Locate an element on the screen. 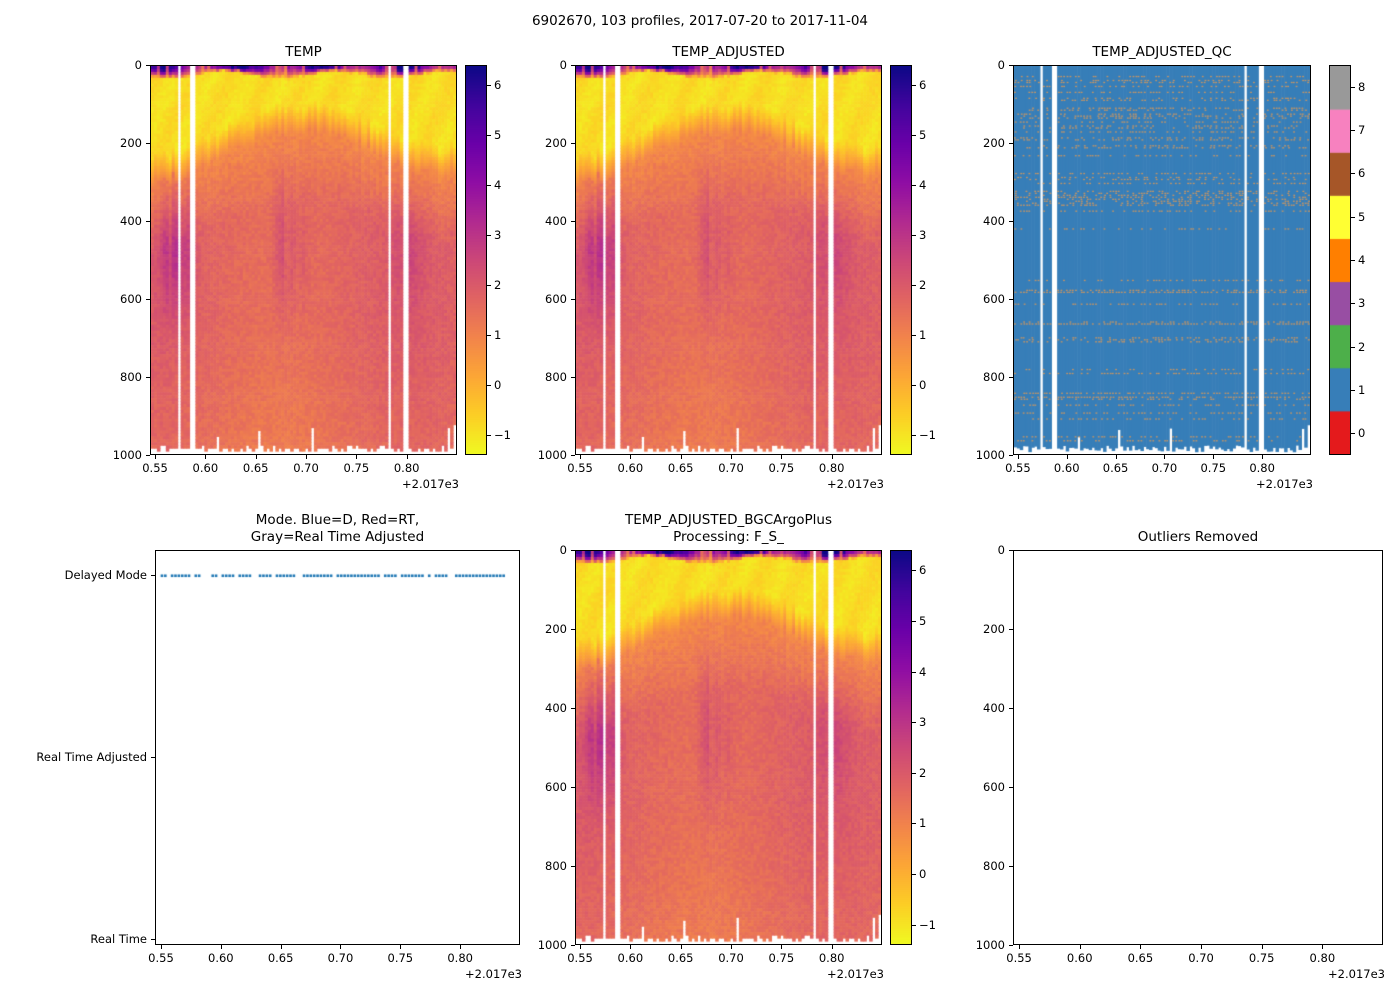  temp_adjusted_qc-colorbar-canvas is located at coordinates (1340, 260).